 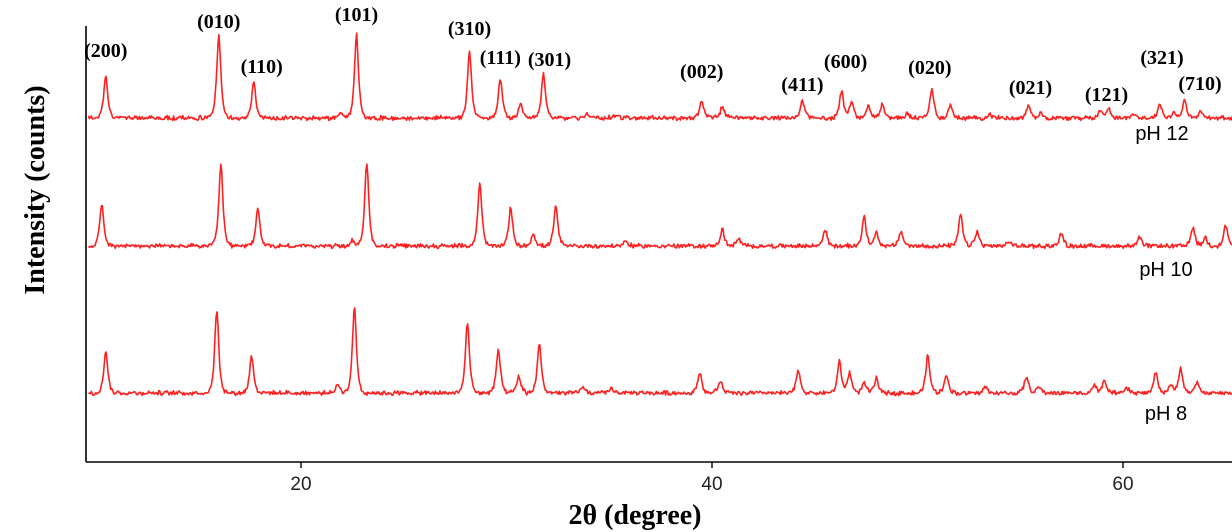 I want to click on x-ticks: 20 40 60, so click(x=712, y=478).